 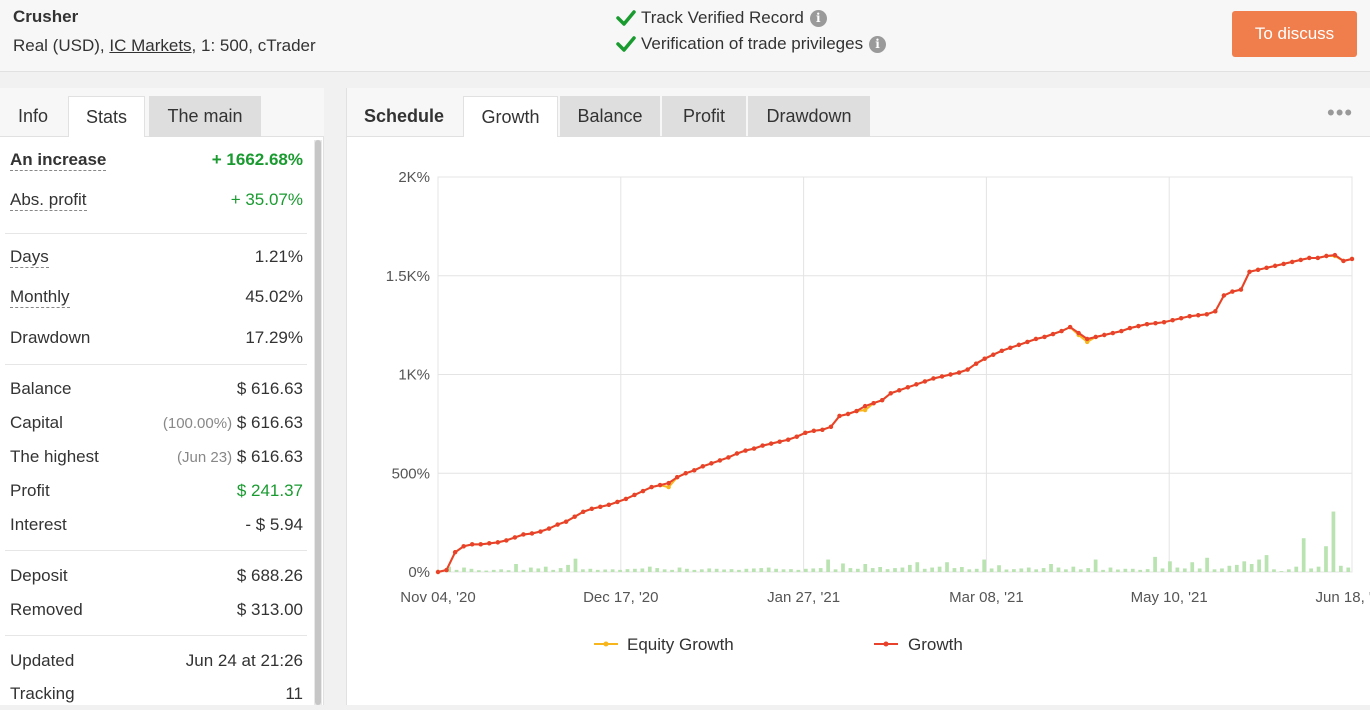 What do you see at coordinates (58, 160) in the screenshot?
I see `stat-label: An increase` at bounding box center [58, 160].